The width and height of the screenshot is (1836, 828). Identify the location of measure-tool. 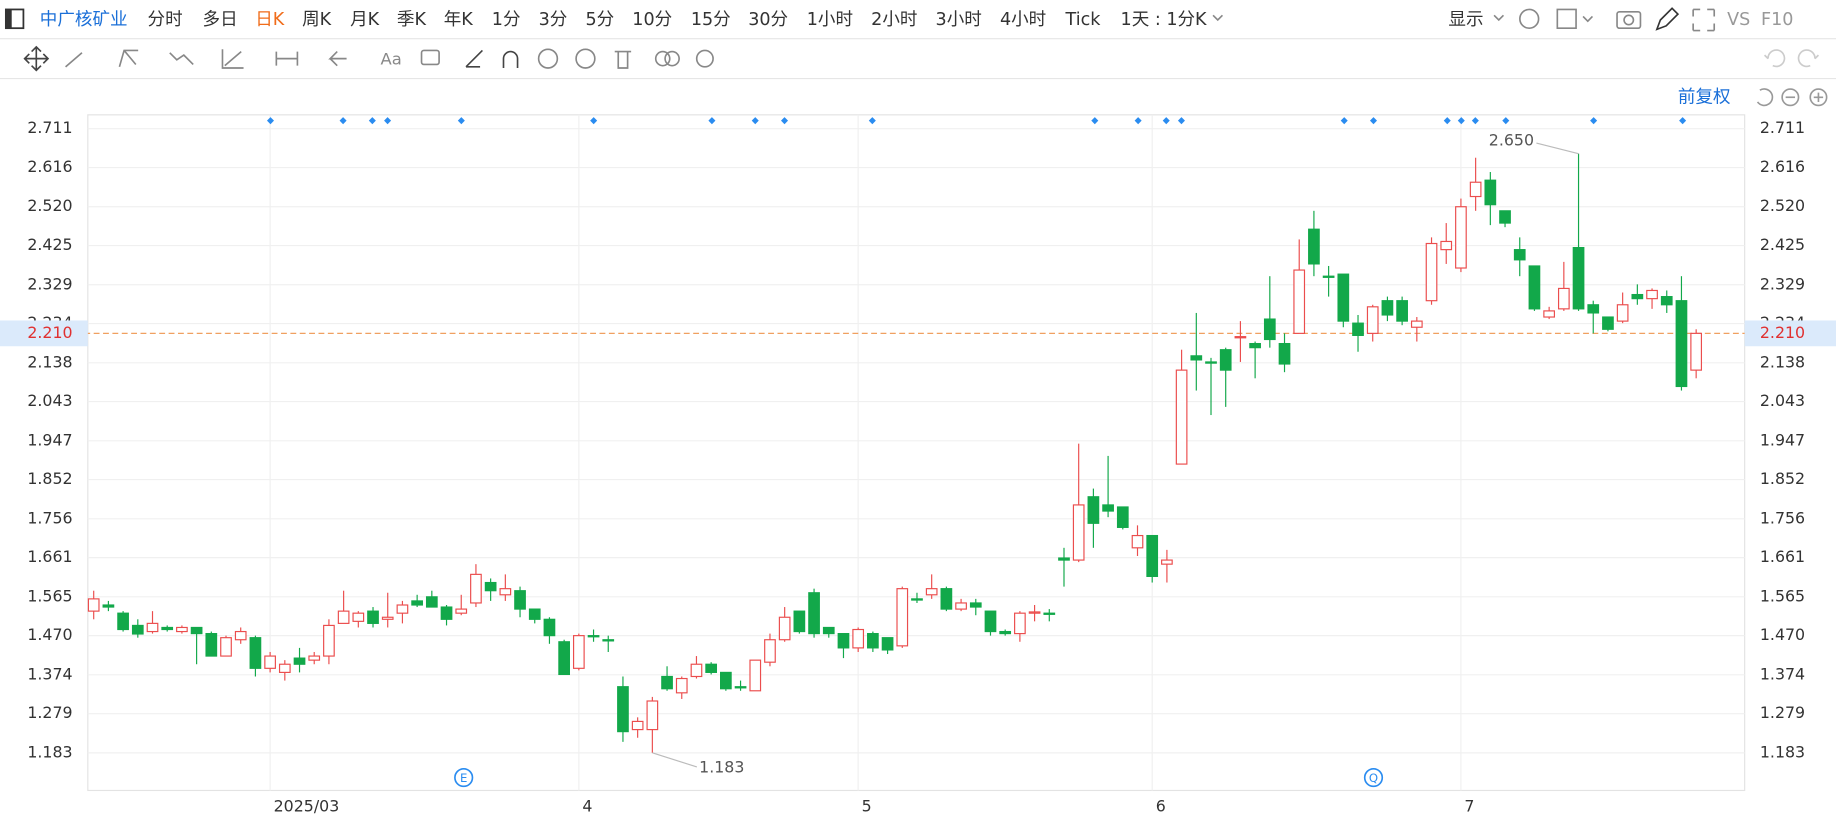
(287, 58).